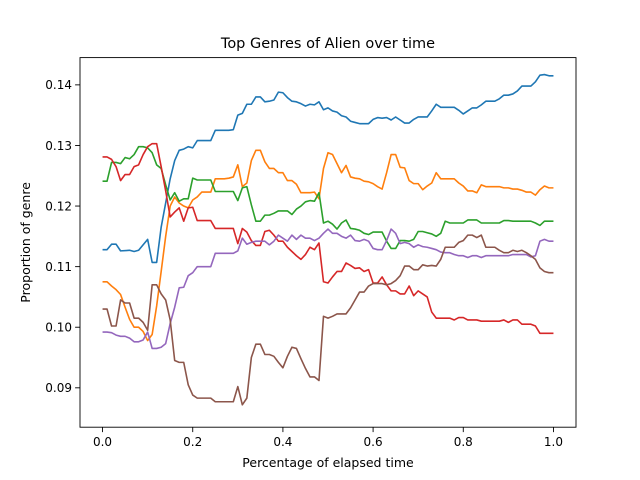  I want to click on x-tick-label: 0.0, so click(102, 442).